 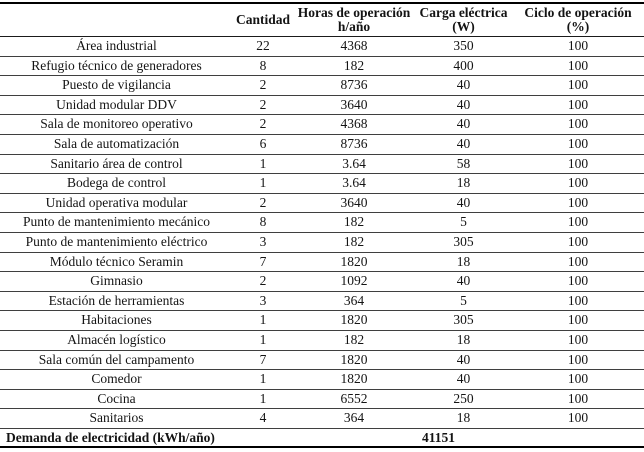 I want to click on equipment-name: Estación de herramientas, so click(x=116, y=301).